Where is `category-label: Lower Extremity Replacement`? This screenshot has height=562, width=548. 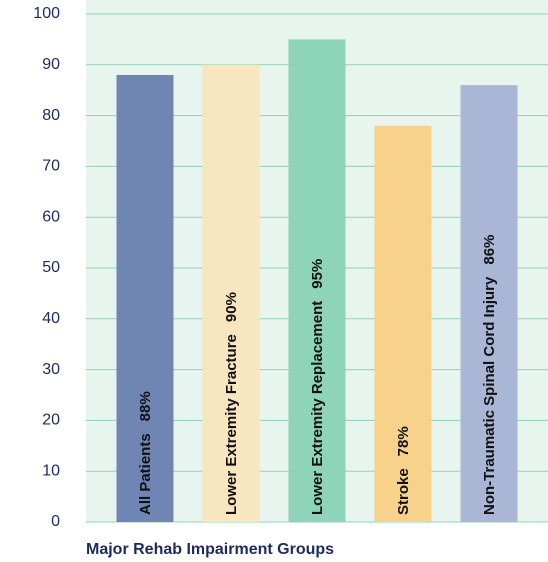
category-label: Lower Extremity Replacement is located at coordinates (317, 408).